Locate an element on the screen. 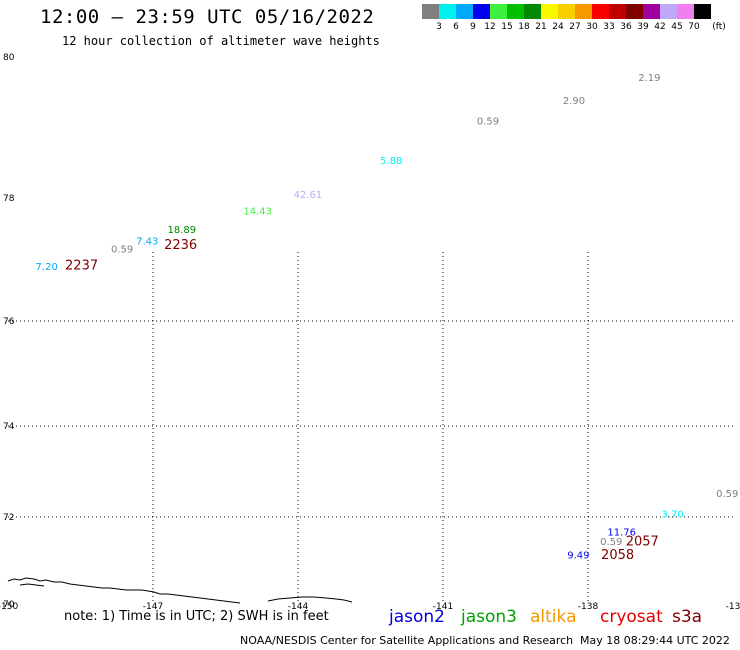  wave-height-value: 11.76 is located at coordinates (621, 532).